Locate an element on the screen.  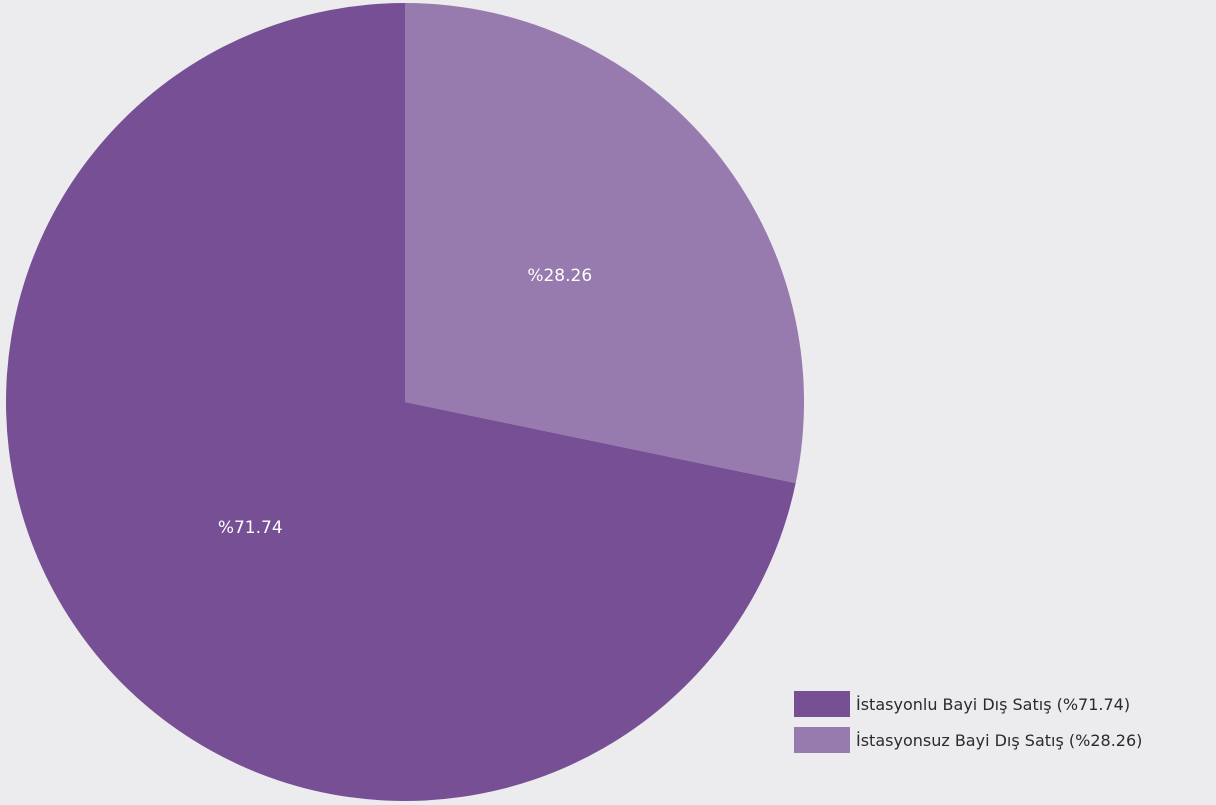
legend-item-1: İstasyonsuz Bayi Dış Satış (%28.26) is located at coordinates (968, 740).